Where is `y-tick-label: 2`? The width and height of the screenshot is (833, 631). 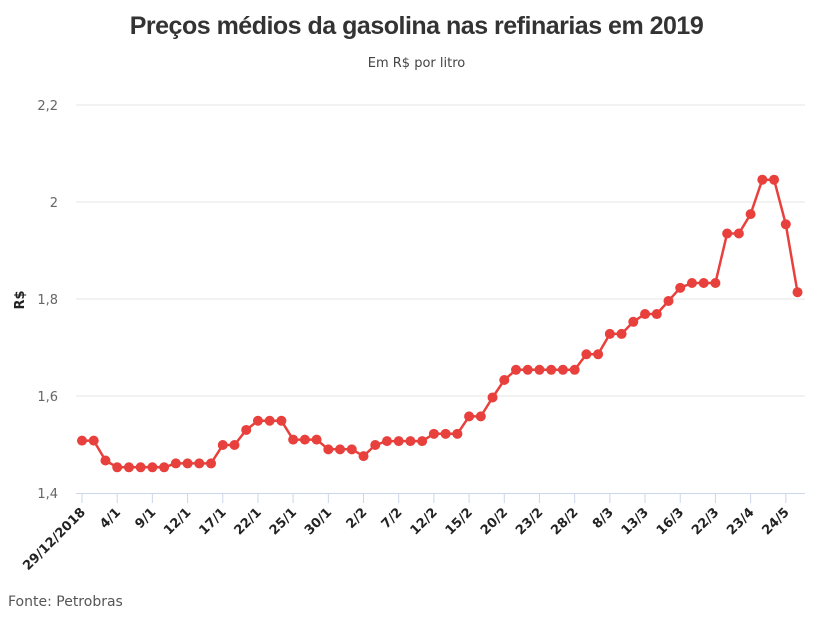
y-tick-label: 2 is located at coordinates (54, 203).